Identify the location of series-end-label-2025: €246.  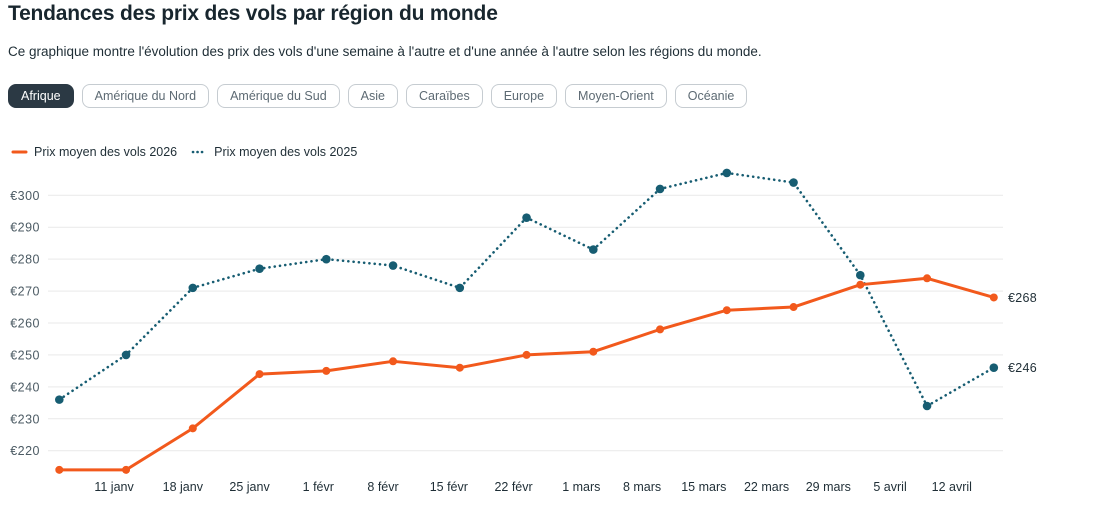
(1022, 368).